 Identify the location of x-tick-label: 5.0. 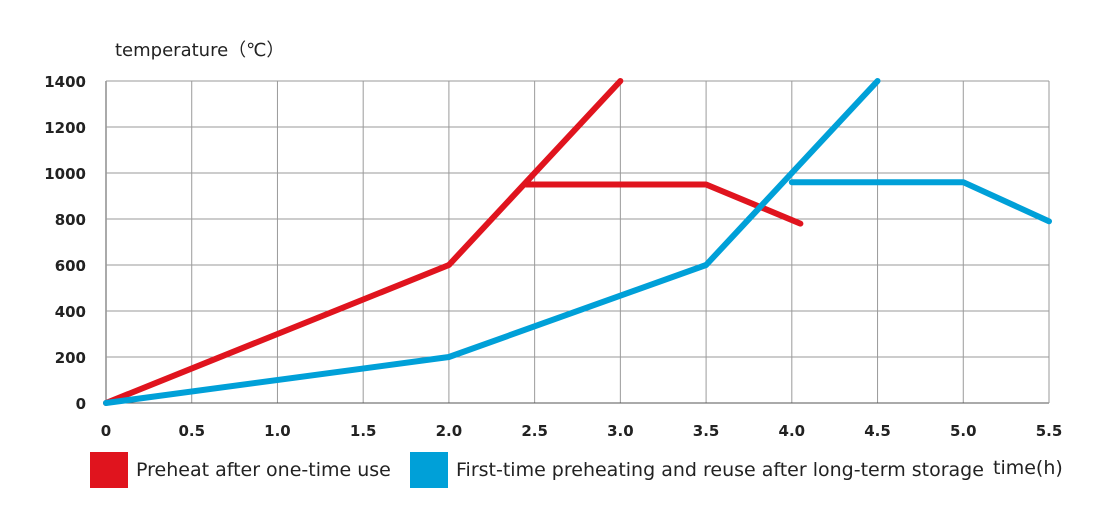
(963, 431).